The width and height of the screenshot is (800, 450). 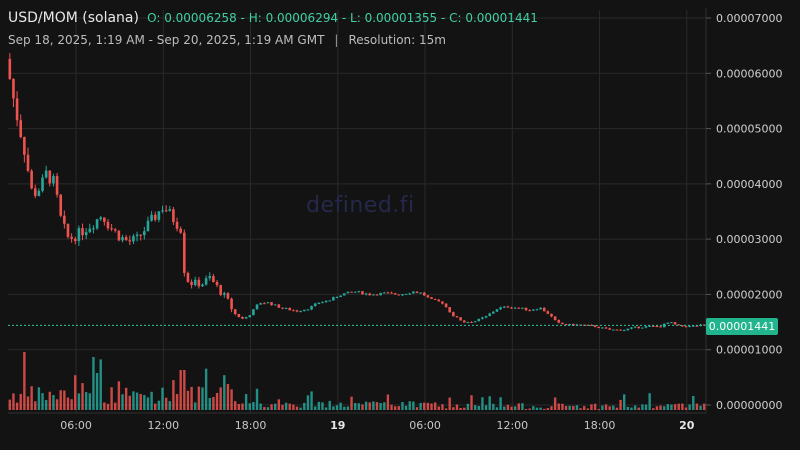 I want to click on x-tick-label: 18:00, so click(x=600, y=425).